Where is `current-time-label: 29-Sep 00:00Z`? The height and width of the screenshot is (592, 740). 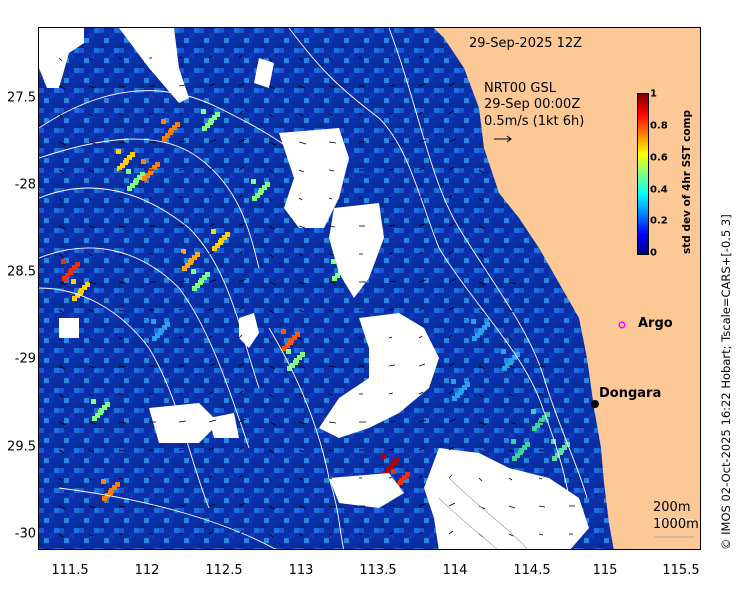
current-time-label: 29-Sep 00:00Z is located at coordinates (532, 104).